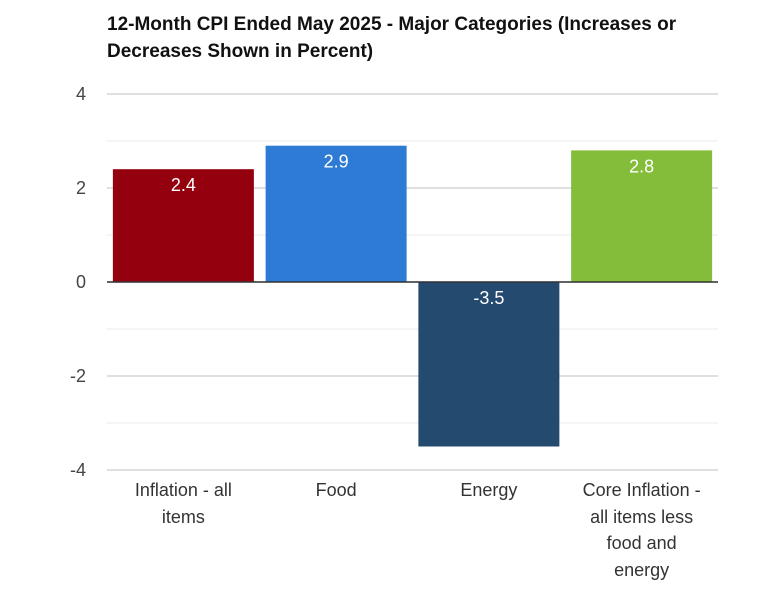  What do you see at coordinates (642, 569) in the screenshot?
I see `category-label-line: energy` at bounding box center [642, 569].